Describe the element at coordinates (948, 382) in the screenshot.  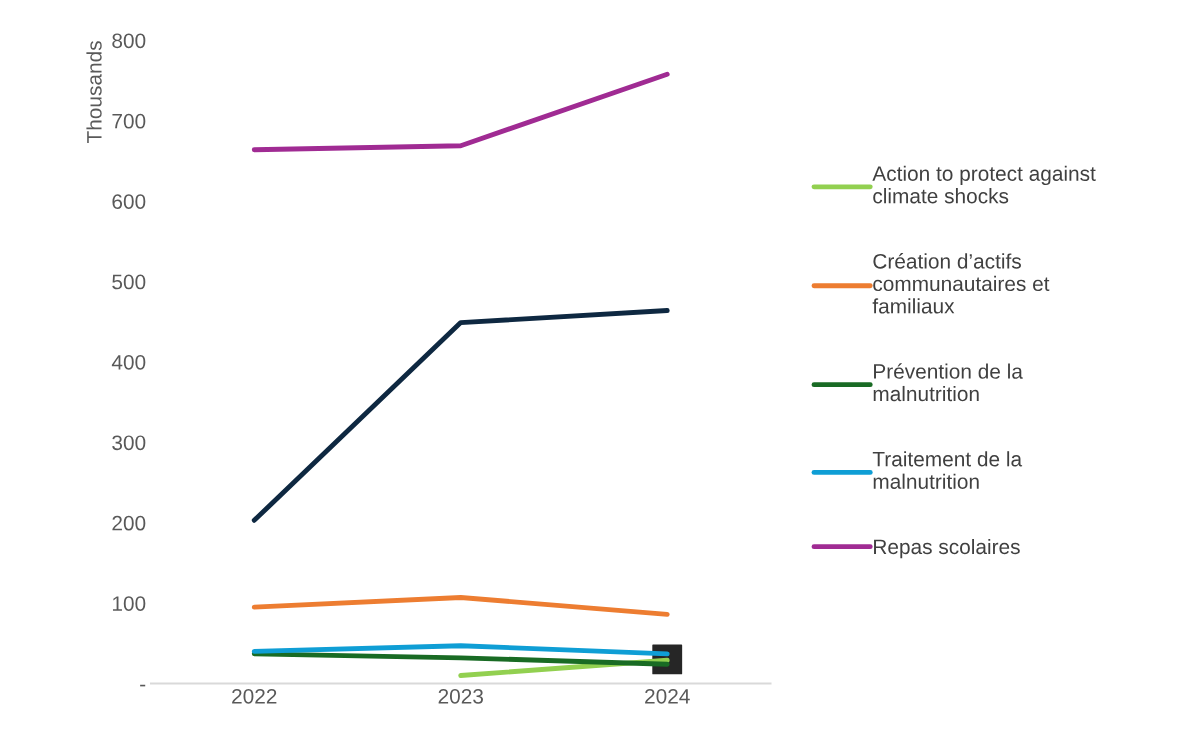
I see `legend-label: Prévention de la malnutrition` at that location.